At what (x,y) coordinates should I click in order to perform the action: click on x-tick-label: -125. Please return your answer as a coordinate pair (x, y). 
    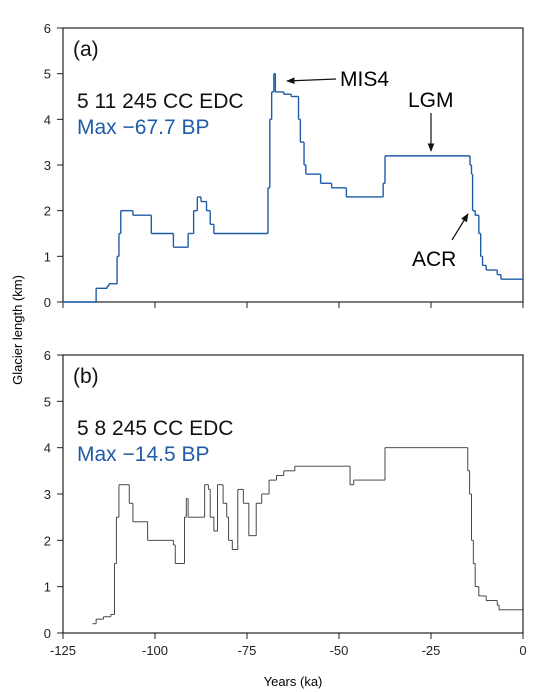
    Looking at the image, I should click on (63, 650).